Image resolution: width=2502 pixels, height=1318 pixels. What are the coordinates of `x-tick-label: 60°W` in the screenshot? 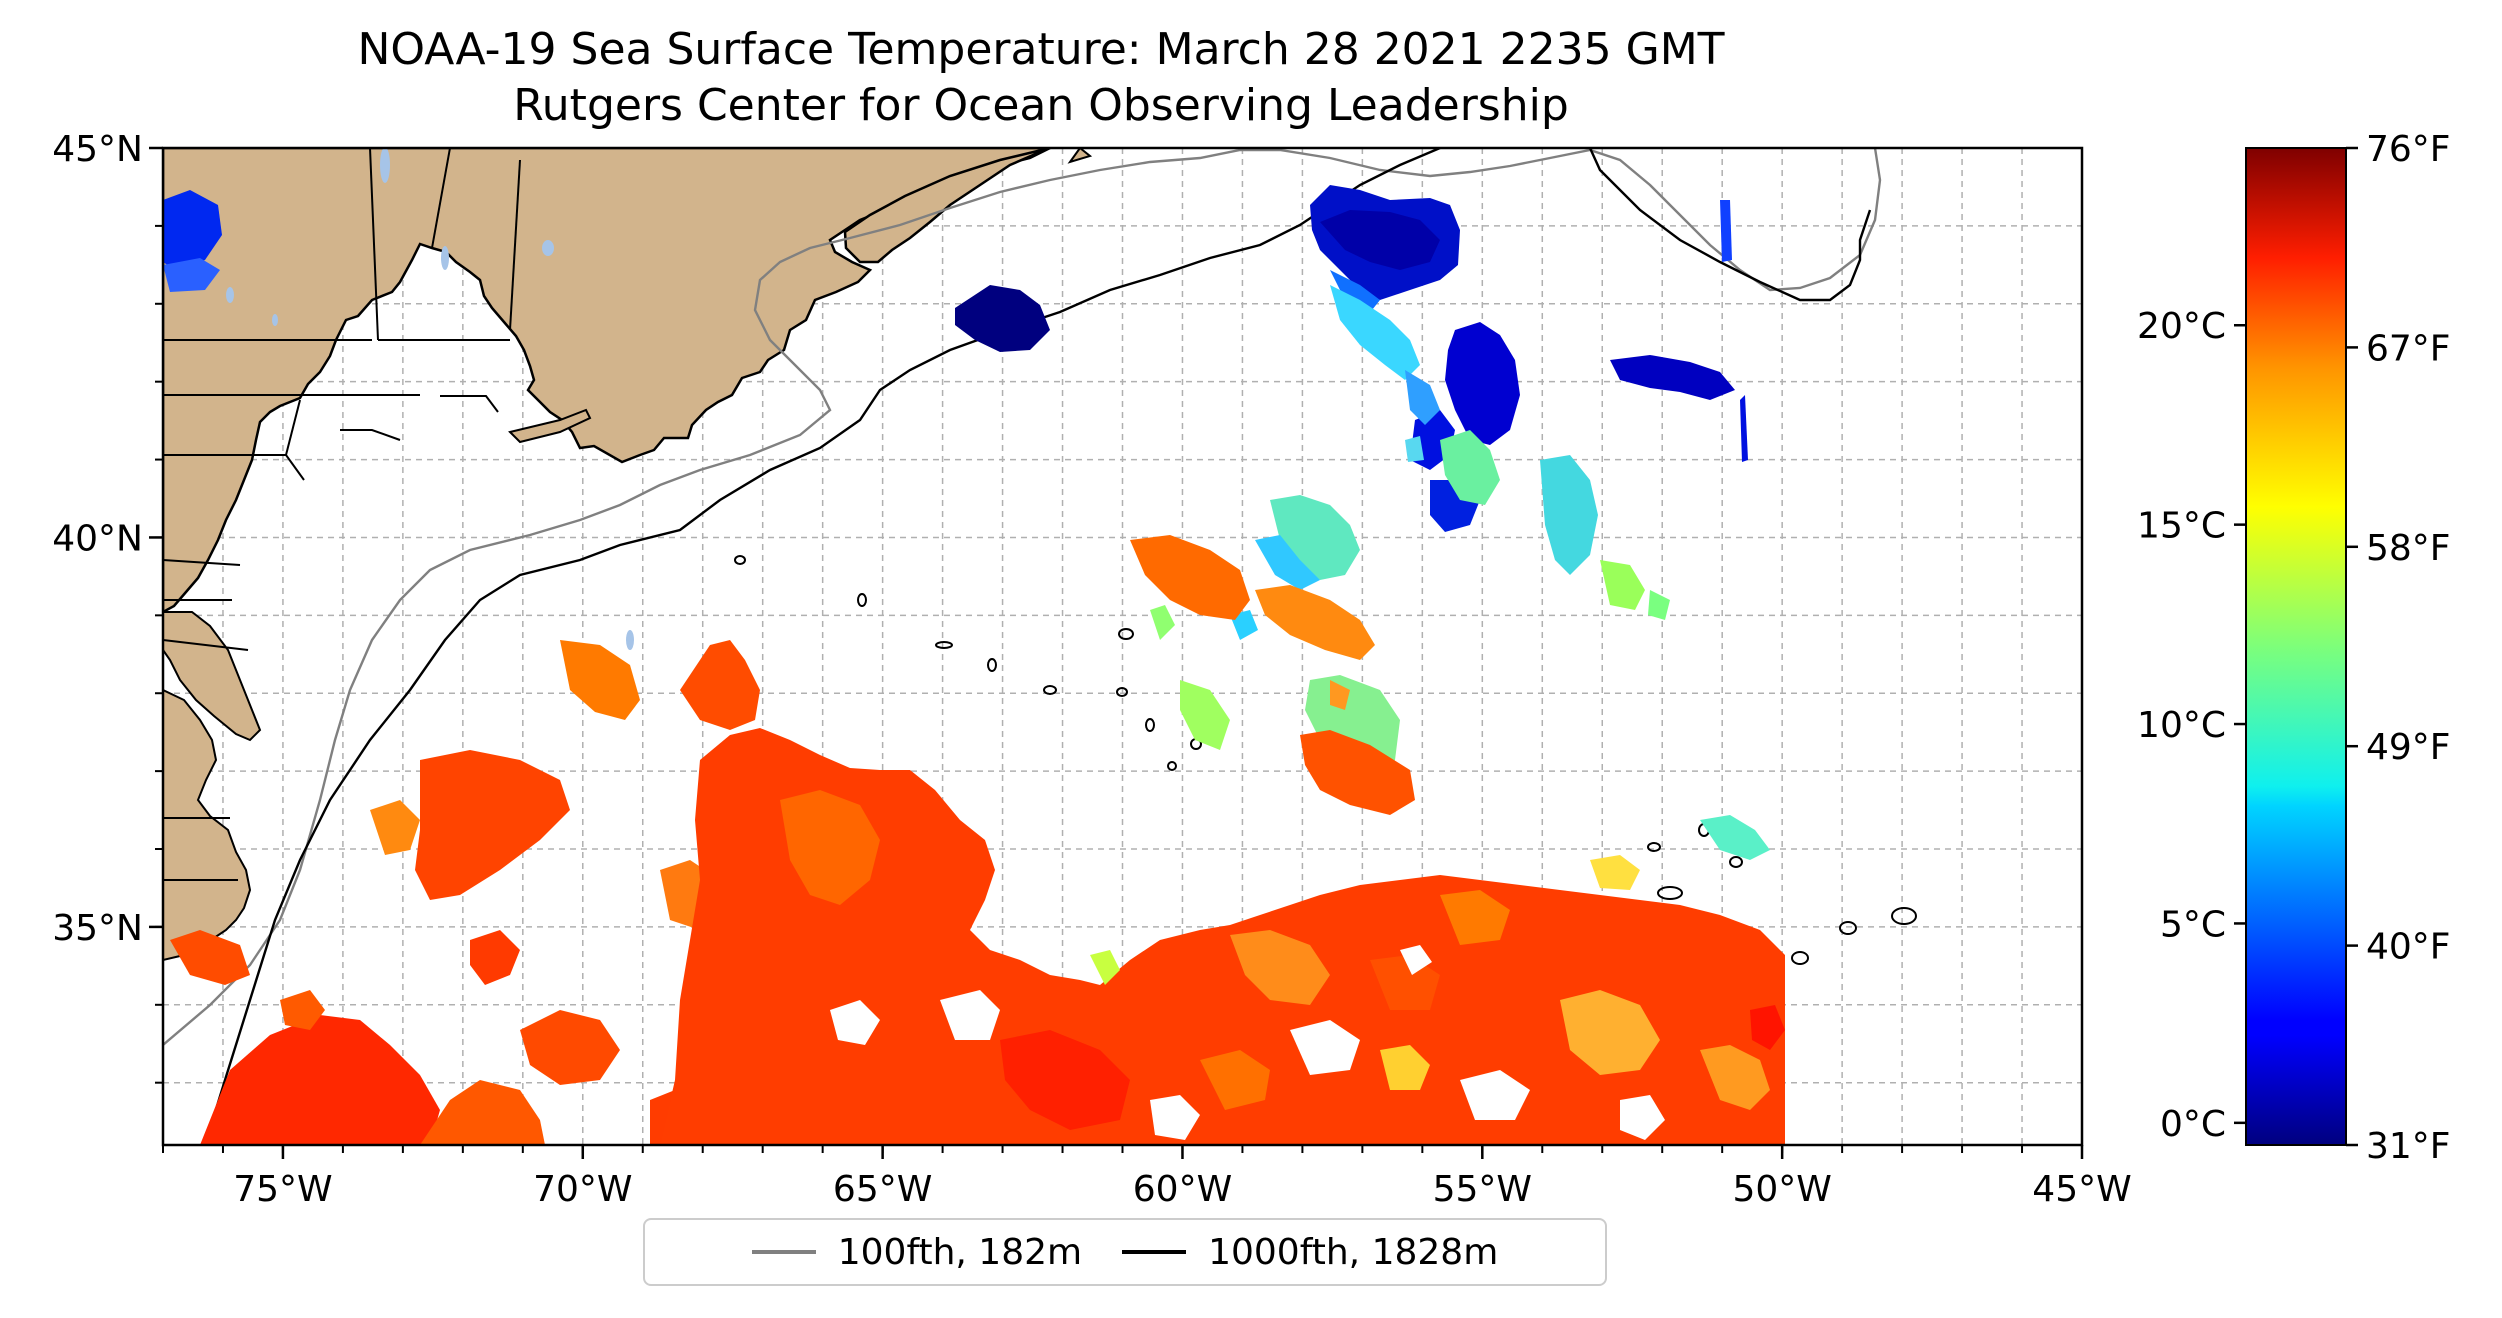 It's located at (1182, 1189).